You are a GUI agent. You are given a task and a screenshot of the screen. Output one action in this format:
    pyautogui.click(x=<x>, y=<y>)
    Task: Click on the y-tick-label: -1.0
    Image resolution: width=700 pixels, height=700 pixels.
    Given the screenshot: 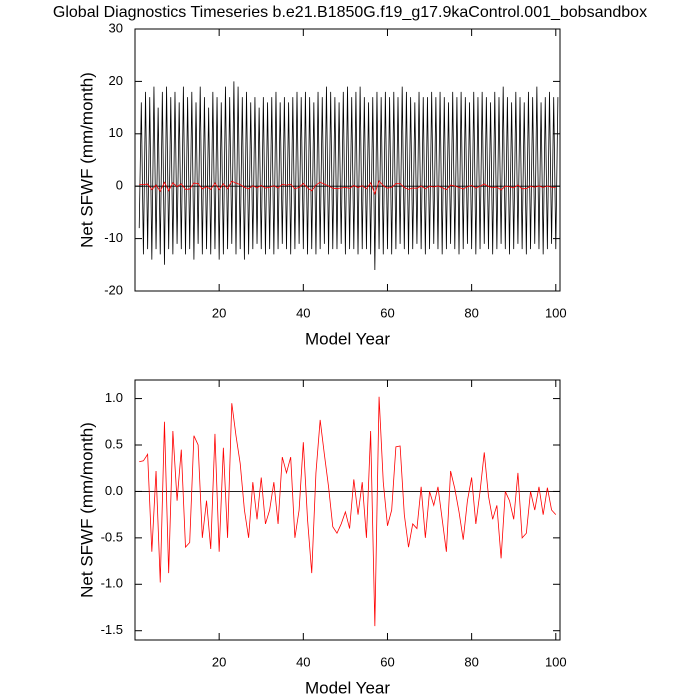 What is the action you would take?
    pyautogui.click(x=112, y=583)
    